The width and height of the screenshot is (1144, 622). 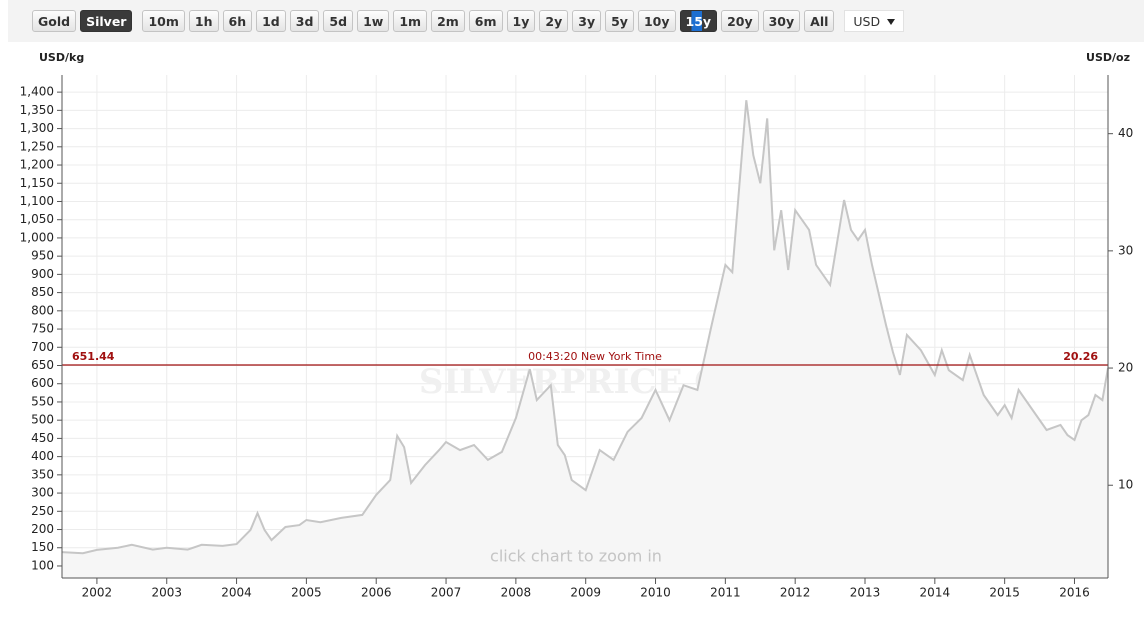 What do you see at coordinates (42, 310) in the screenshot?
I see `y-tick-label: 800` at bounding box center [42, 310].